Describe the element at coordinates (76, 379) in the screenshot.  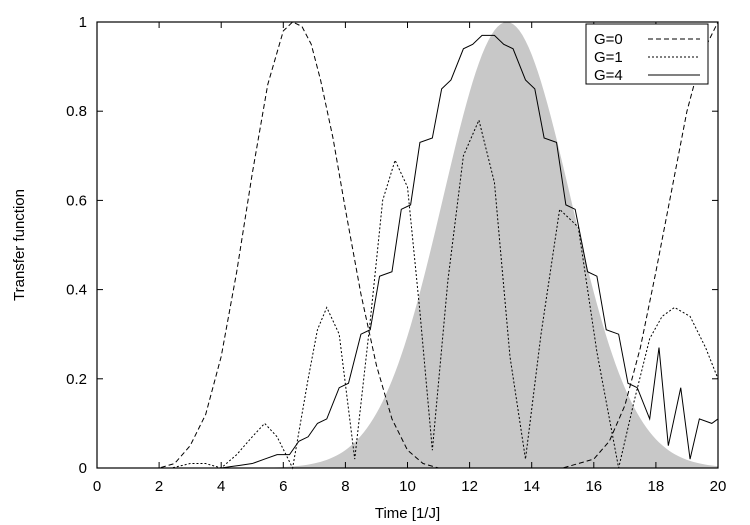
I see `y-tick-label: 0.2` at that location.